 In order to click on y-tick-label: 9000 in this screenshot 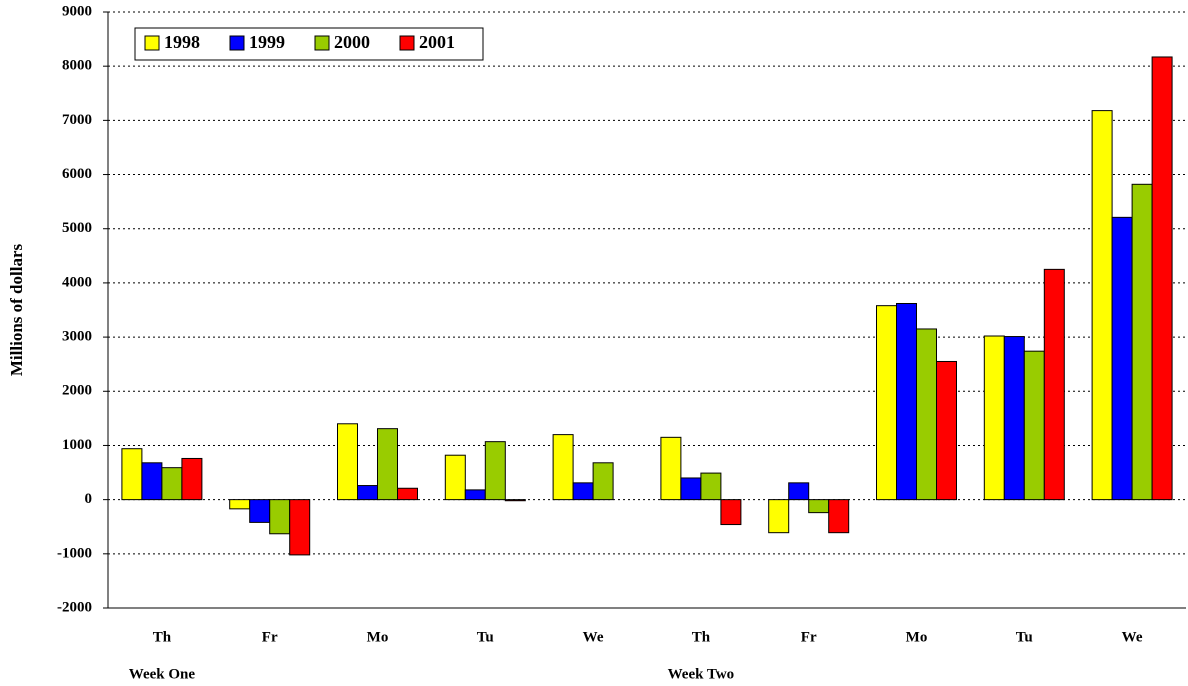, I will do `click(77, 11)`.